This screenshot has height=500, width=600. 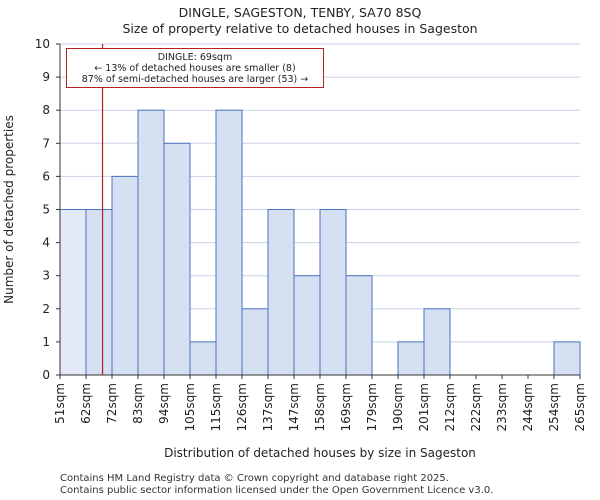 What do you see at coordinates (46, 342) in the screenshot?
I see `y-tick-label: 1` at bounding box center [46, 342].